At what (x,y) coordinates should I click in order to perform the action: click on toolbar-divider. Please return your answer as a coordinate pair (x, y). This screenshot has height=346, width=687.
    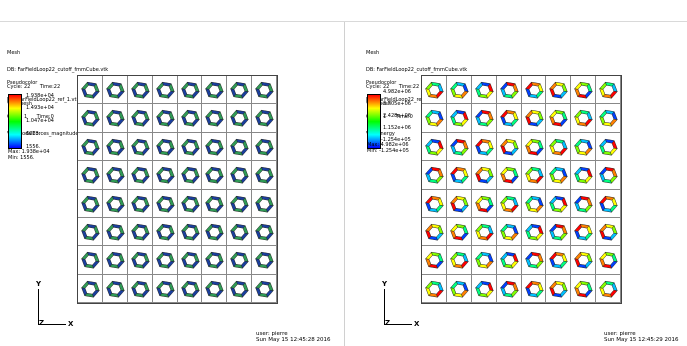
    Looking at the image, I should click on (343, 21).